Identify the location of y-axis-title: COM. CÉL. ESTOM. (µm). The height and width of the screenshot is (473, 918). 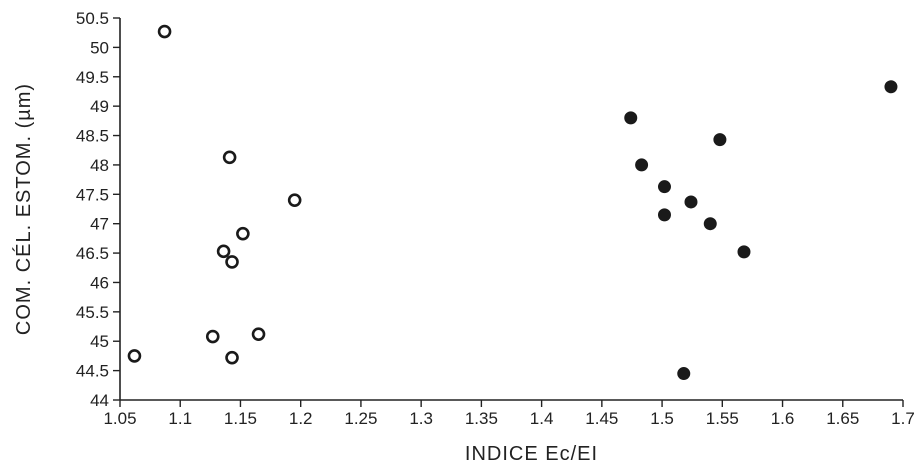
(23, 209).